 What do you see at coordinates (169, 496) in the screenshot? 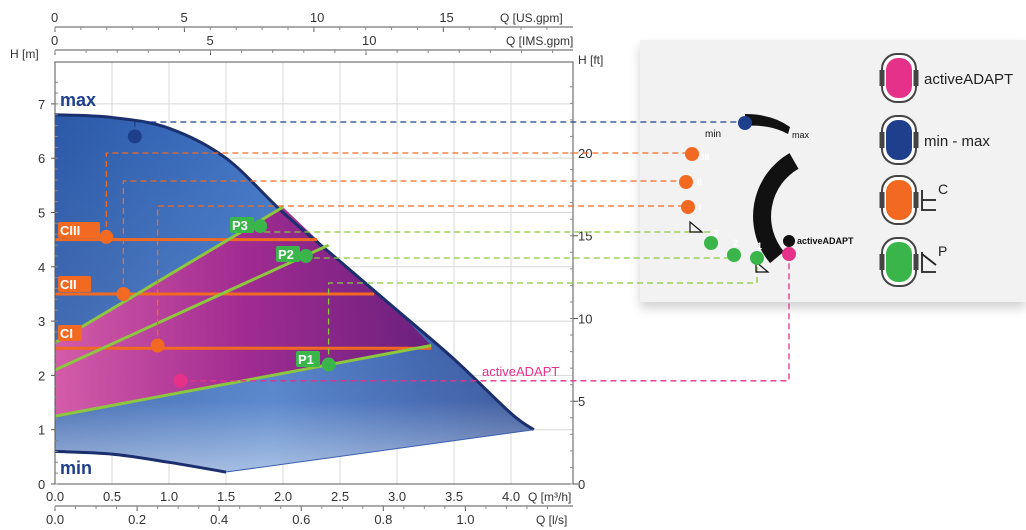
I see `x-tick-label-m3h: 1.0` at bounding box center [169, 496].